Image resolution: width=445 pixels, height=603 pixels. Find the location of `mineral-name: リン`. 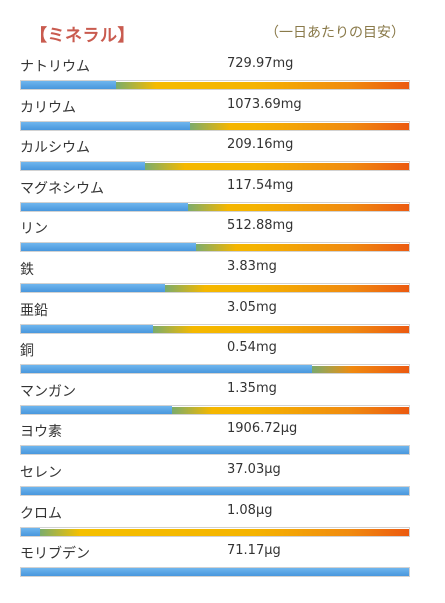

mineral-name: リン is located at coordinates (34, 229).